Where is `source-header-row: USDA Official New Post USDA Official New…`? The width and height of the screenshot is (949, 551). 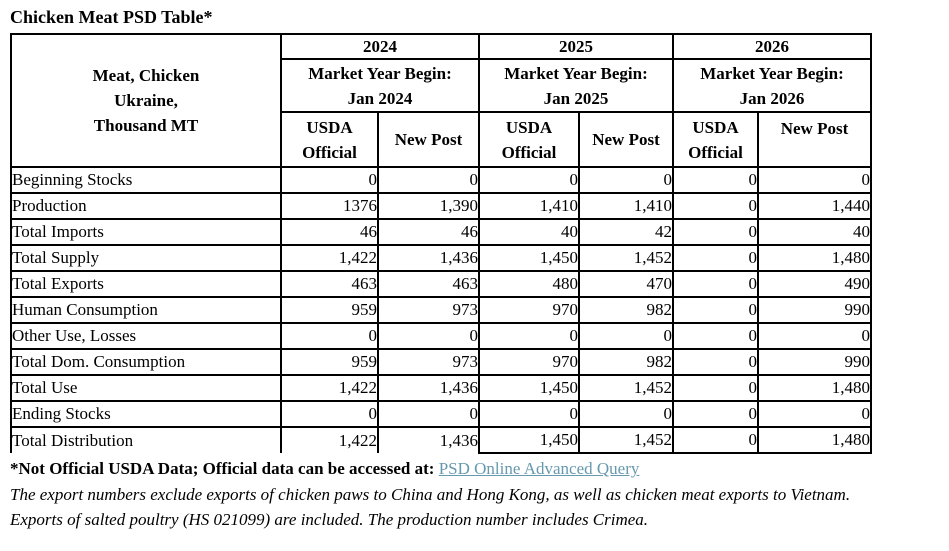 source-header-row: USDA Official New Post USDA Official New… is located at coordinates (441, 139).